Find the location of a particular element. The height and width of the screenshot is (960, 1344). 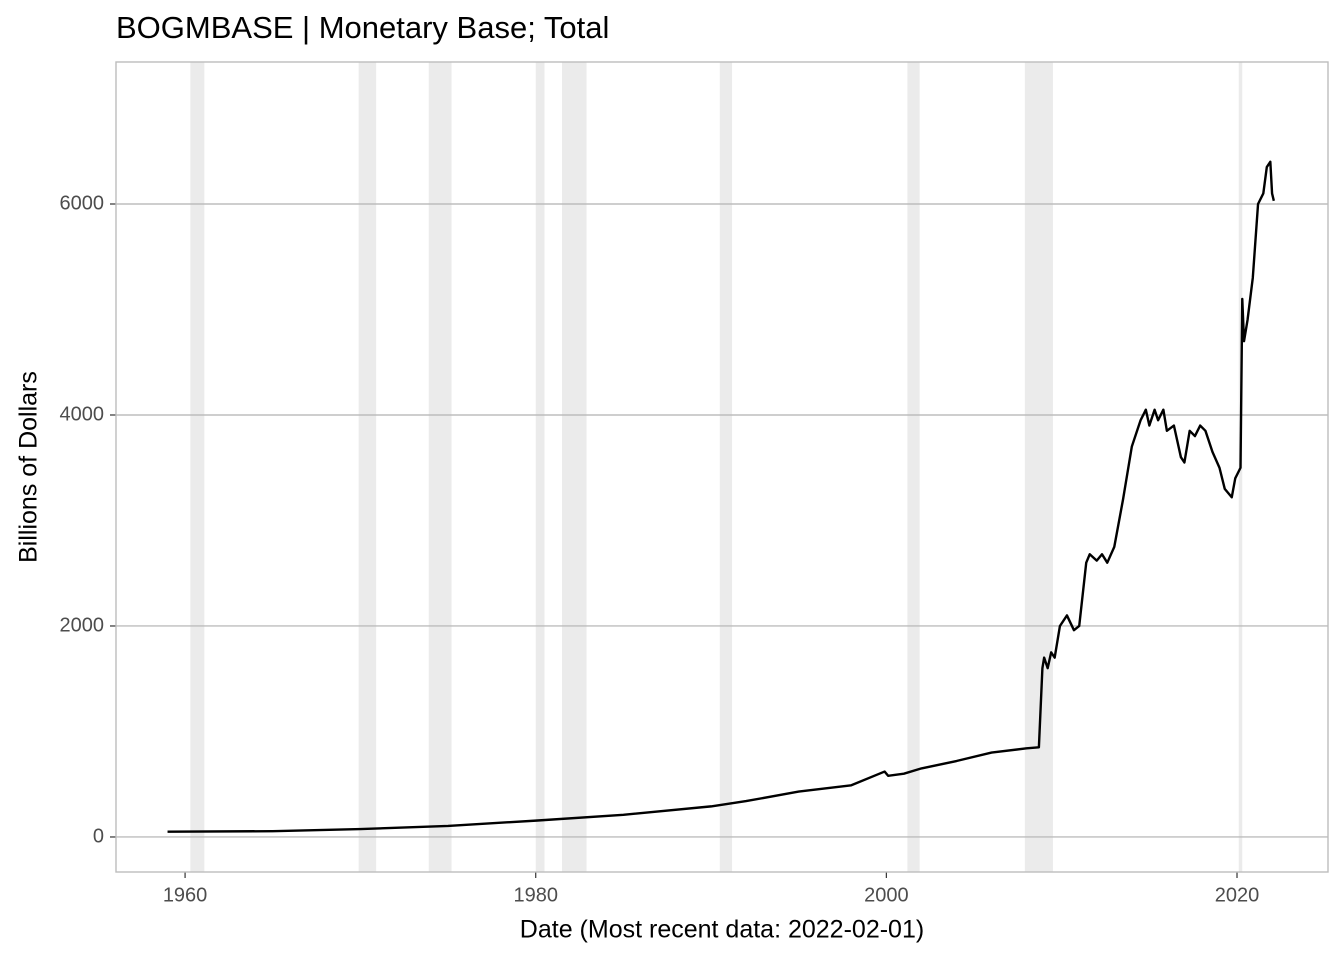

y-axis-title: Billions of Dollars is located at coordinates (29, 467).